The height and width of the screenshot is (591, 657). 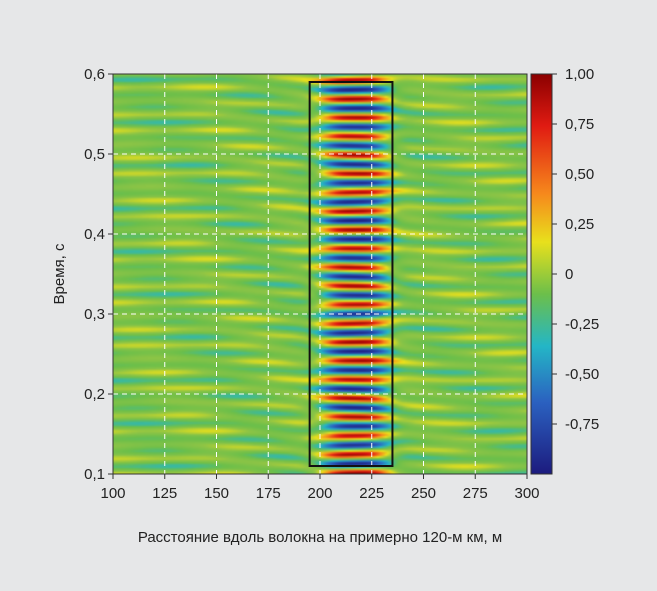 I want to click on y-tick-label: 0,4, so click(x=94, y=234).